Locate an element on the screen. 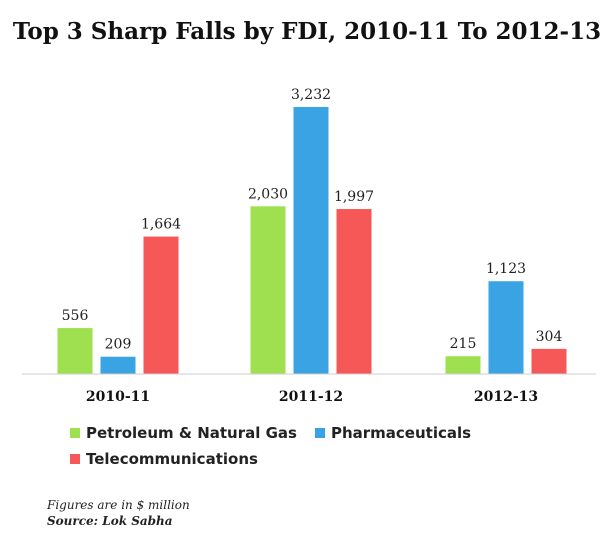  data-label-2012-13-2: 304 is located at coordinates (549, 337).